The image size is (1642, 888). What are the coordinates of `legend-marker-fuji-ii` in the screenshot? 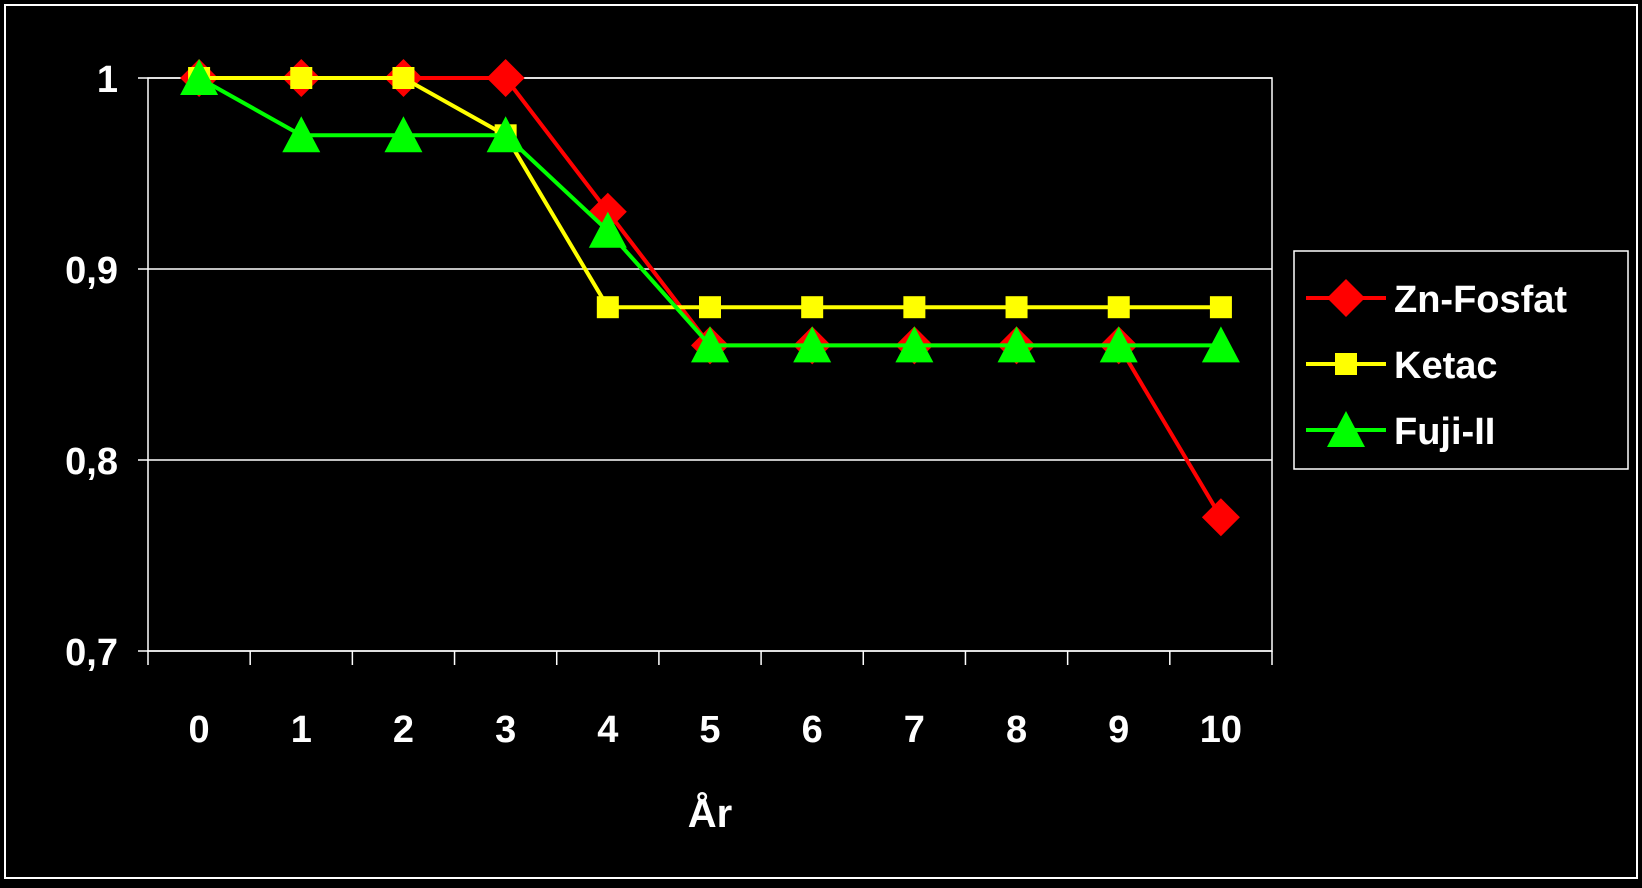 It's located at (1346, 429).